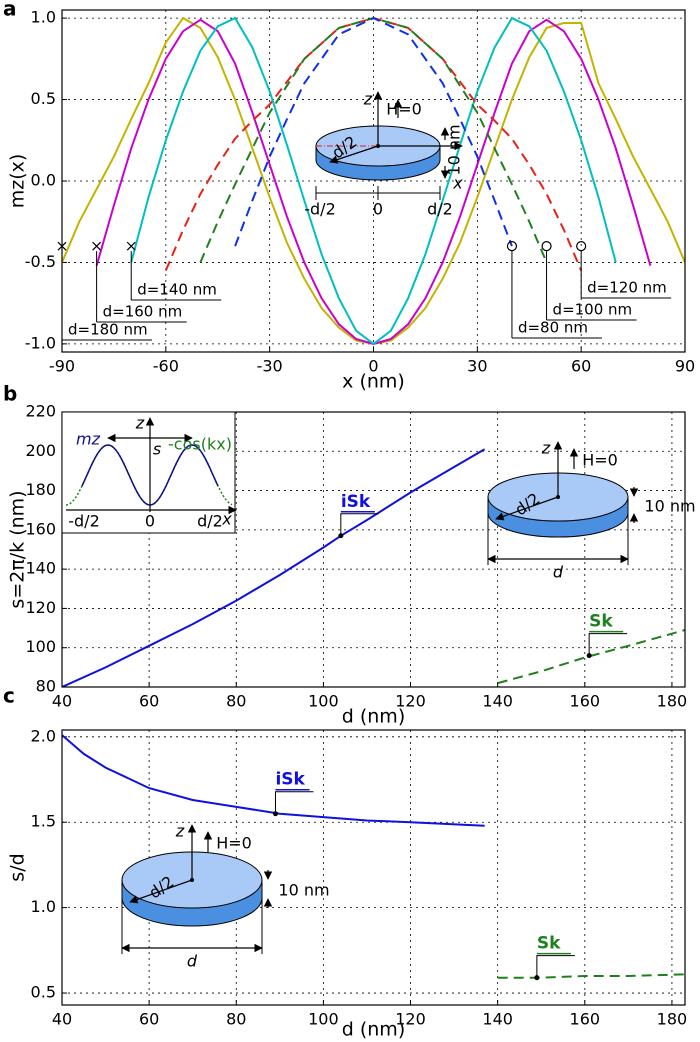 This screenshot has width=700, height=1042. What do you see at coordinates (40, 261) in the screenshot?
I see `y-tick-label: -0.5` at bounding box center [40, 261].